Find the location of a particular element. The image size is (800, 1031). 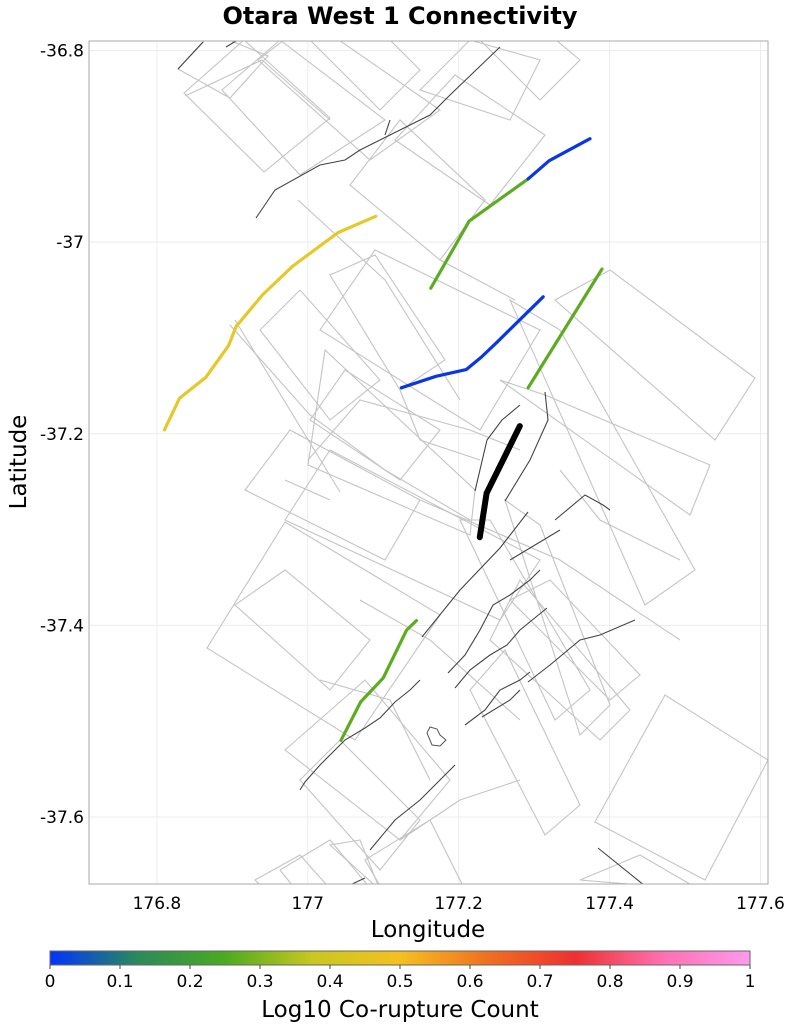

y-tick-label: -37 is located at coordinates (70, 243).